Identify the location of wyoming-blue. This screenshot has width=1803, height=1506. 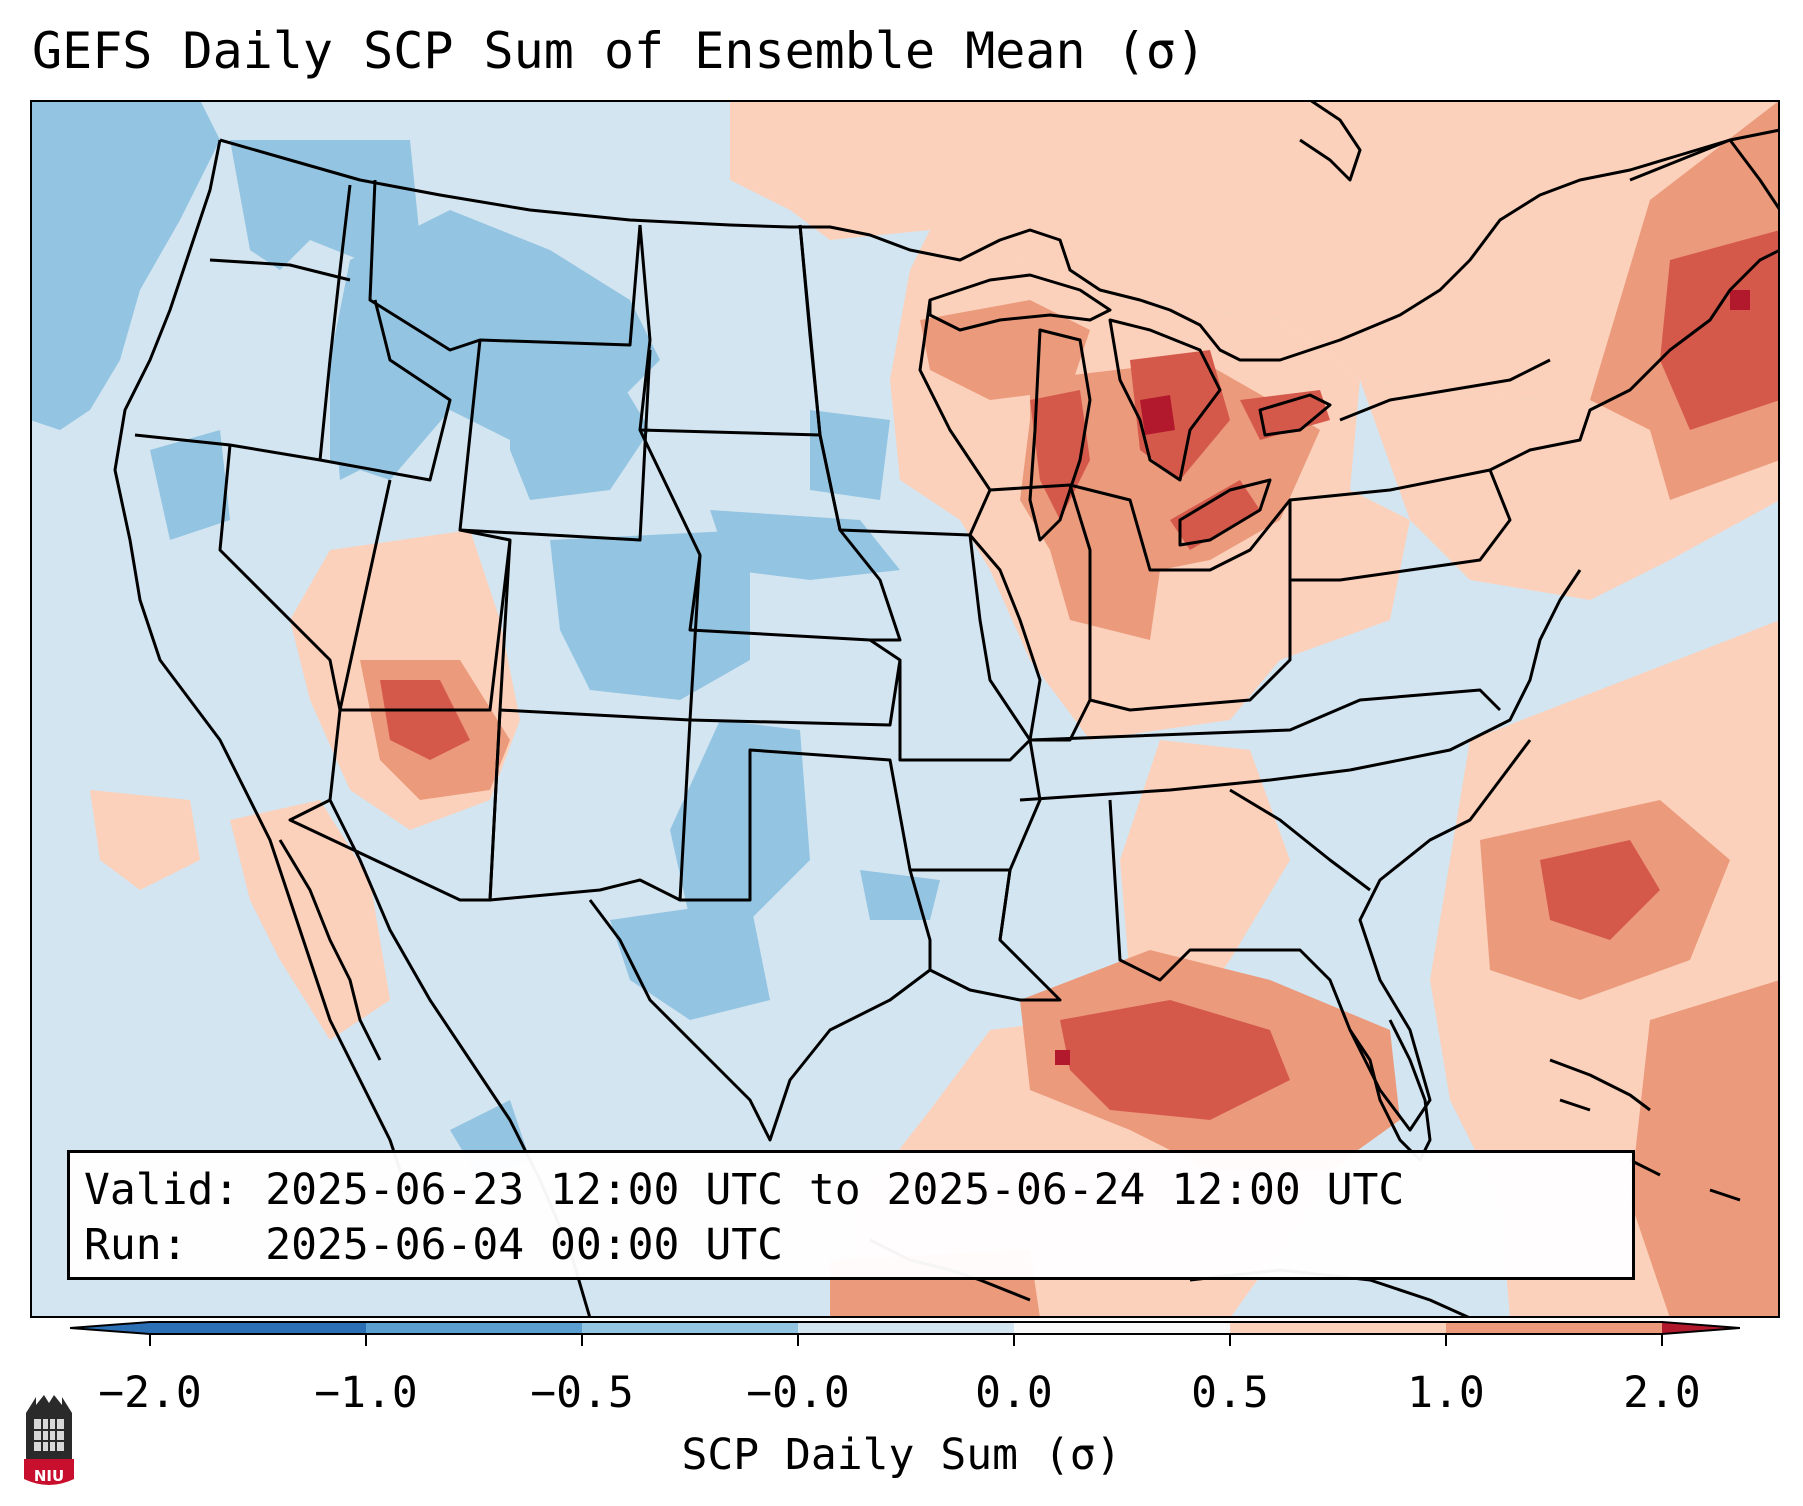
(580, 440).